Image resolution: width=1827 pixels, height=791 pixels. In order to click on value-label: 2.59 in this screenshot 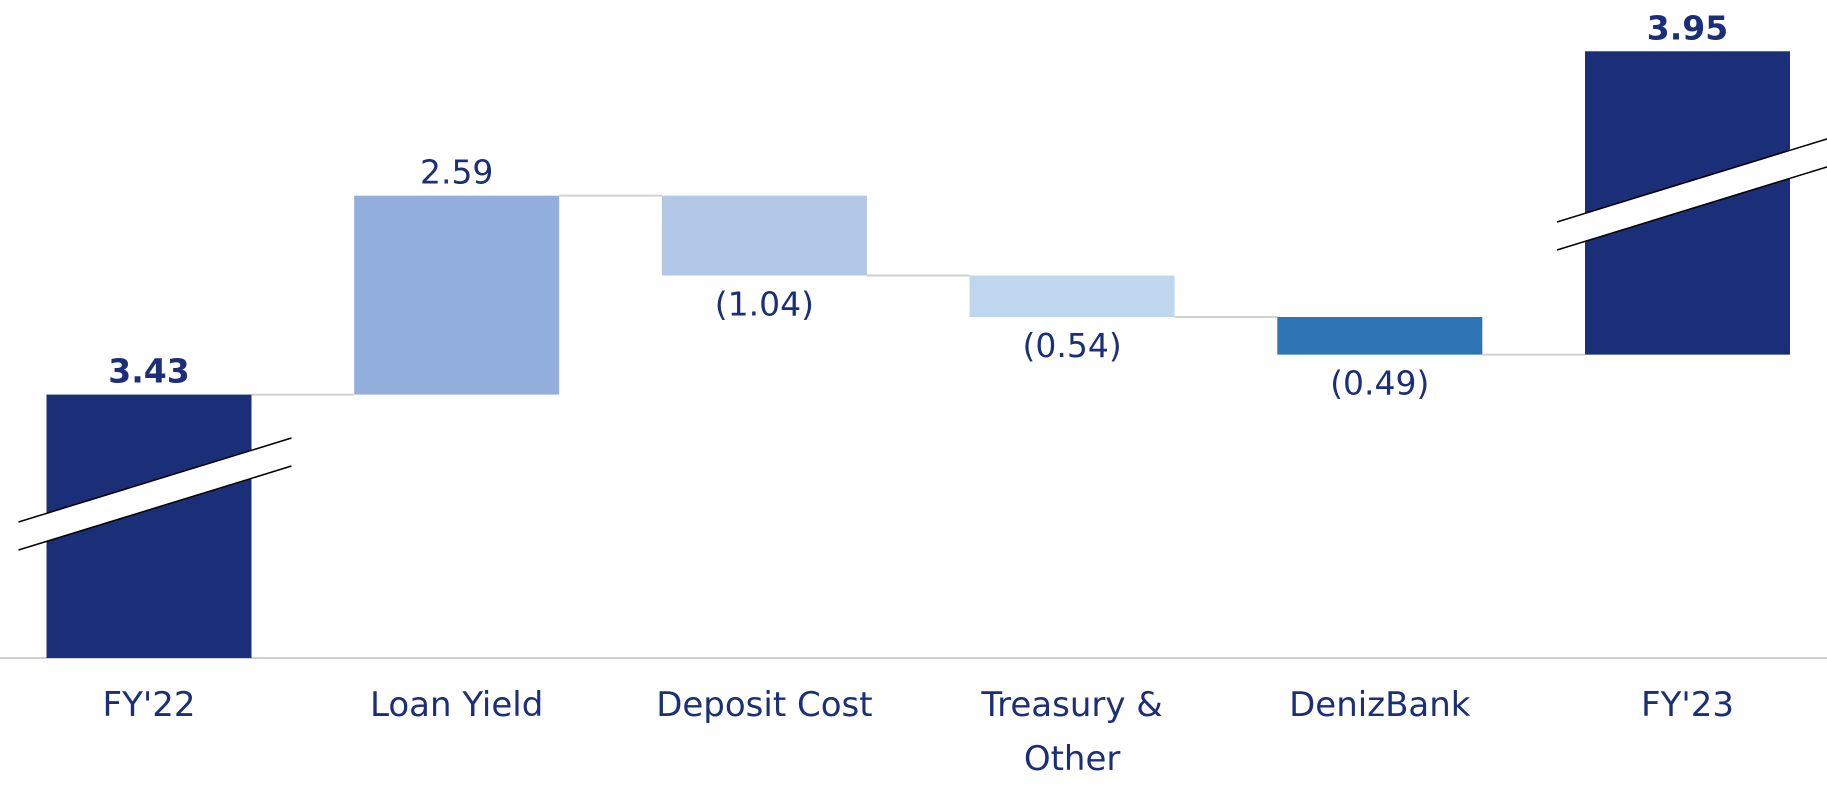, I will do `click(456, 172)`.